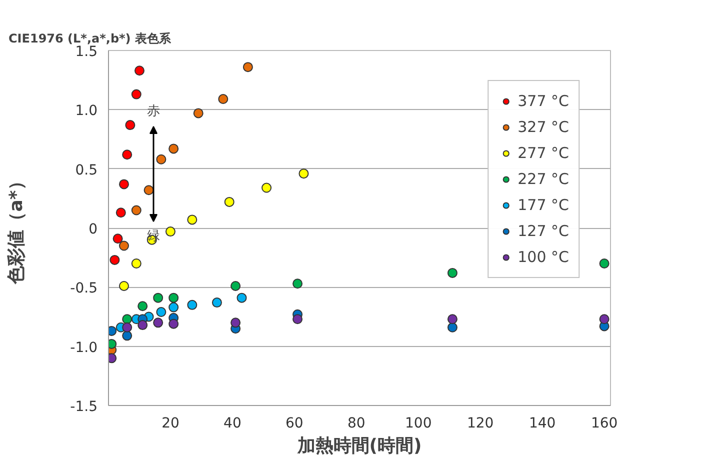  I want to click on x-tick-label: 20, so click(171, 424).